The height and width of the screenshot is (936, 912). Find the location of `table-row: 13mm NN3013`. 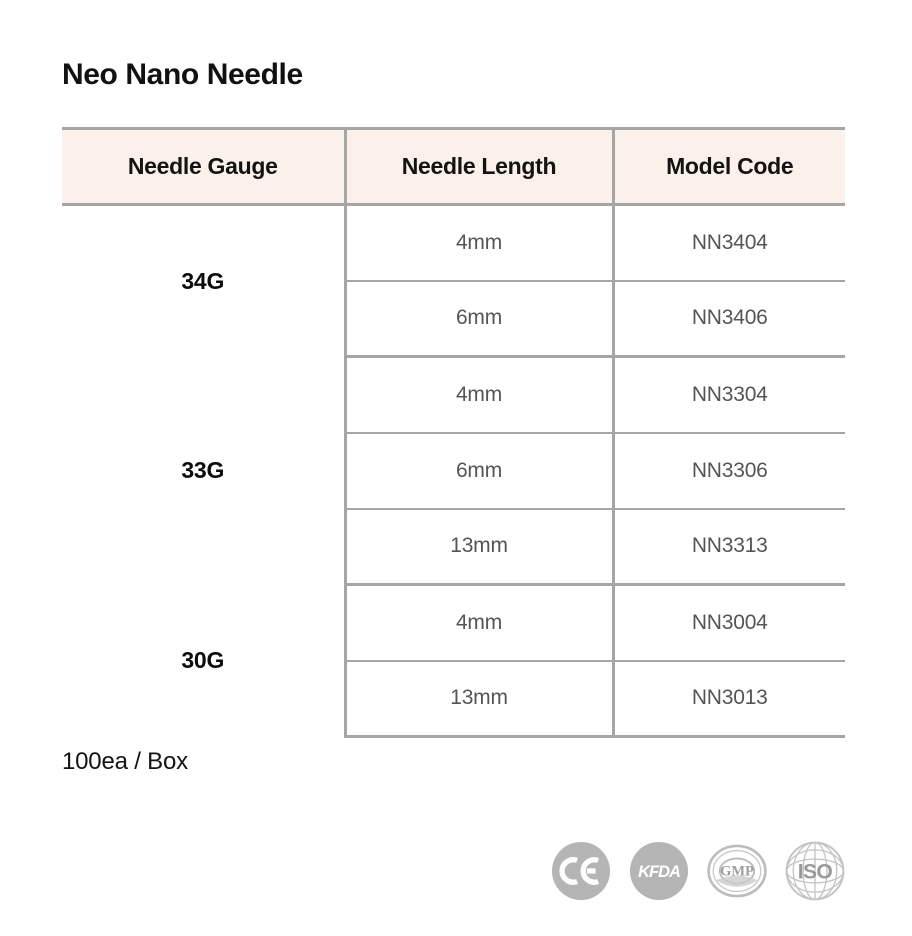

table-row: 13mm NN3013 is located at coordinates (453, 699).